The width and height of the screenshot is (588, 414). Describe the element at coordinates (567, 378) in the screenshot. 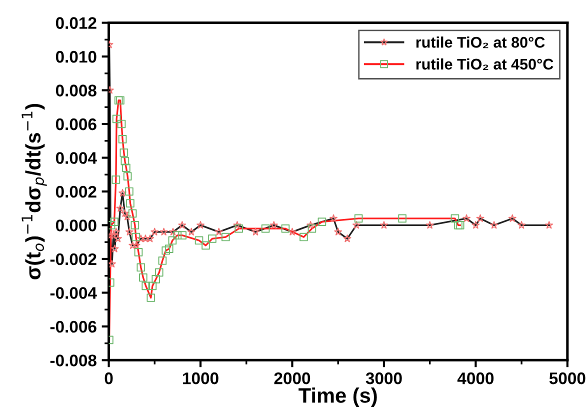

I see `x-tick-label: 5000` at that location.